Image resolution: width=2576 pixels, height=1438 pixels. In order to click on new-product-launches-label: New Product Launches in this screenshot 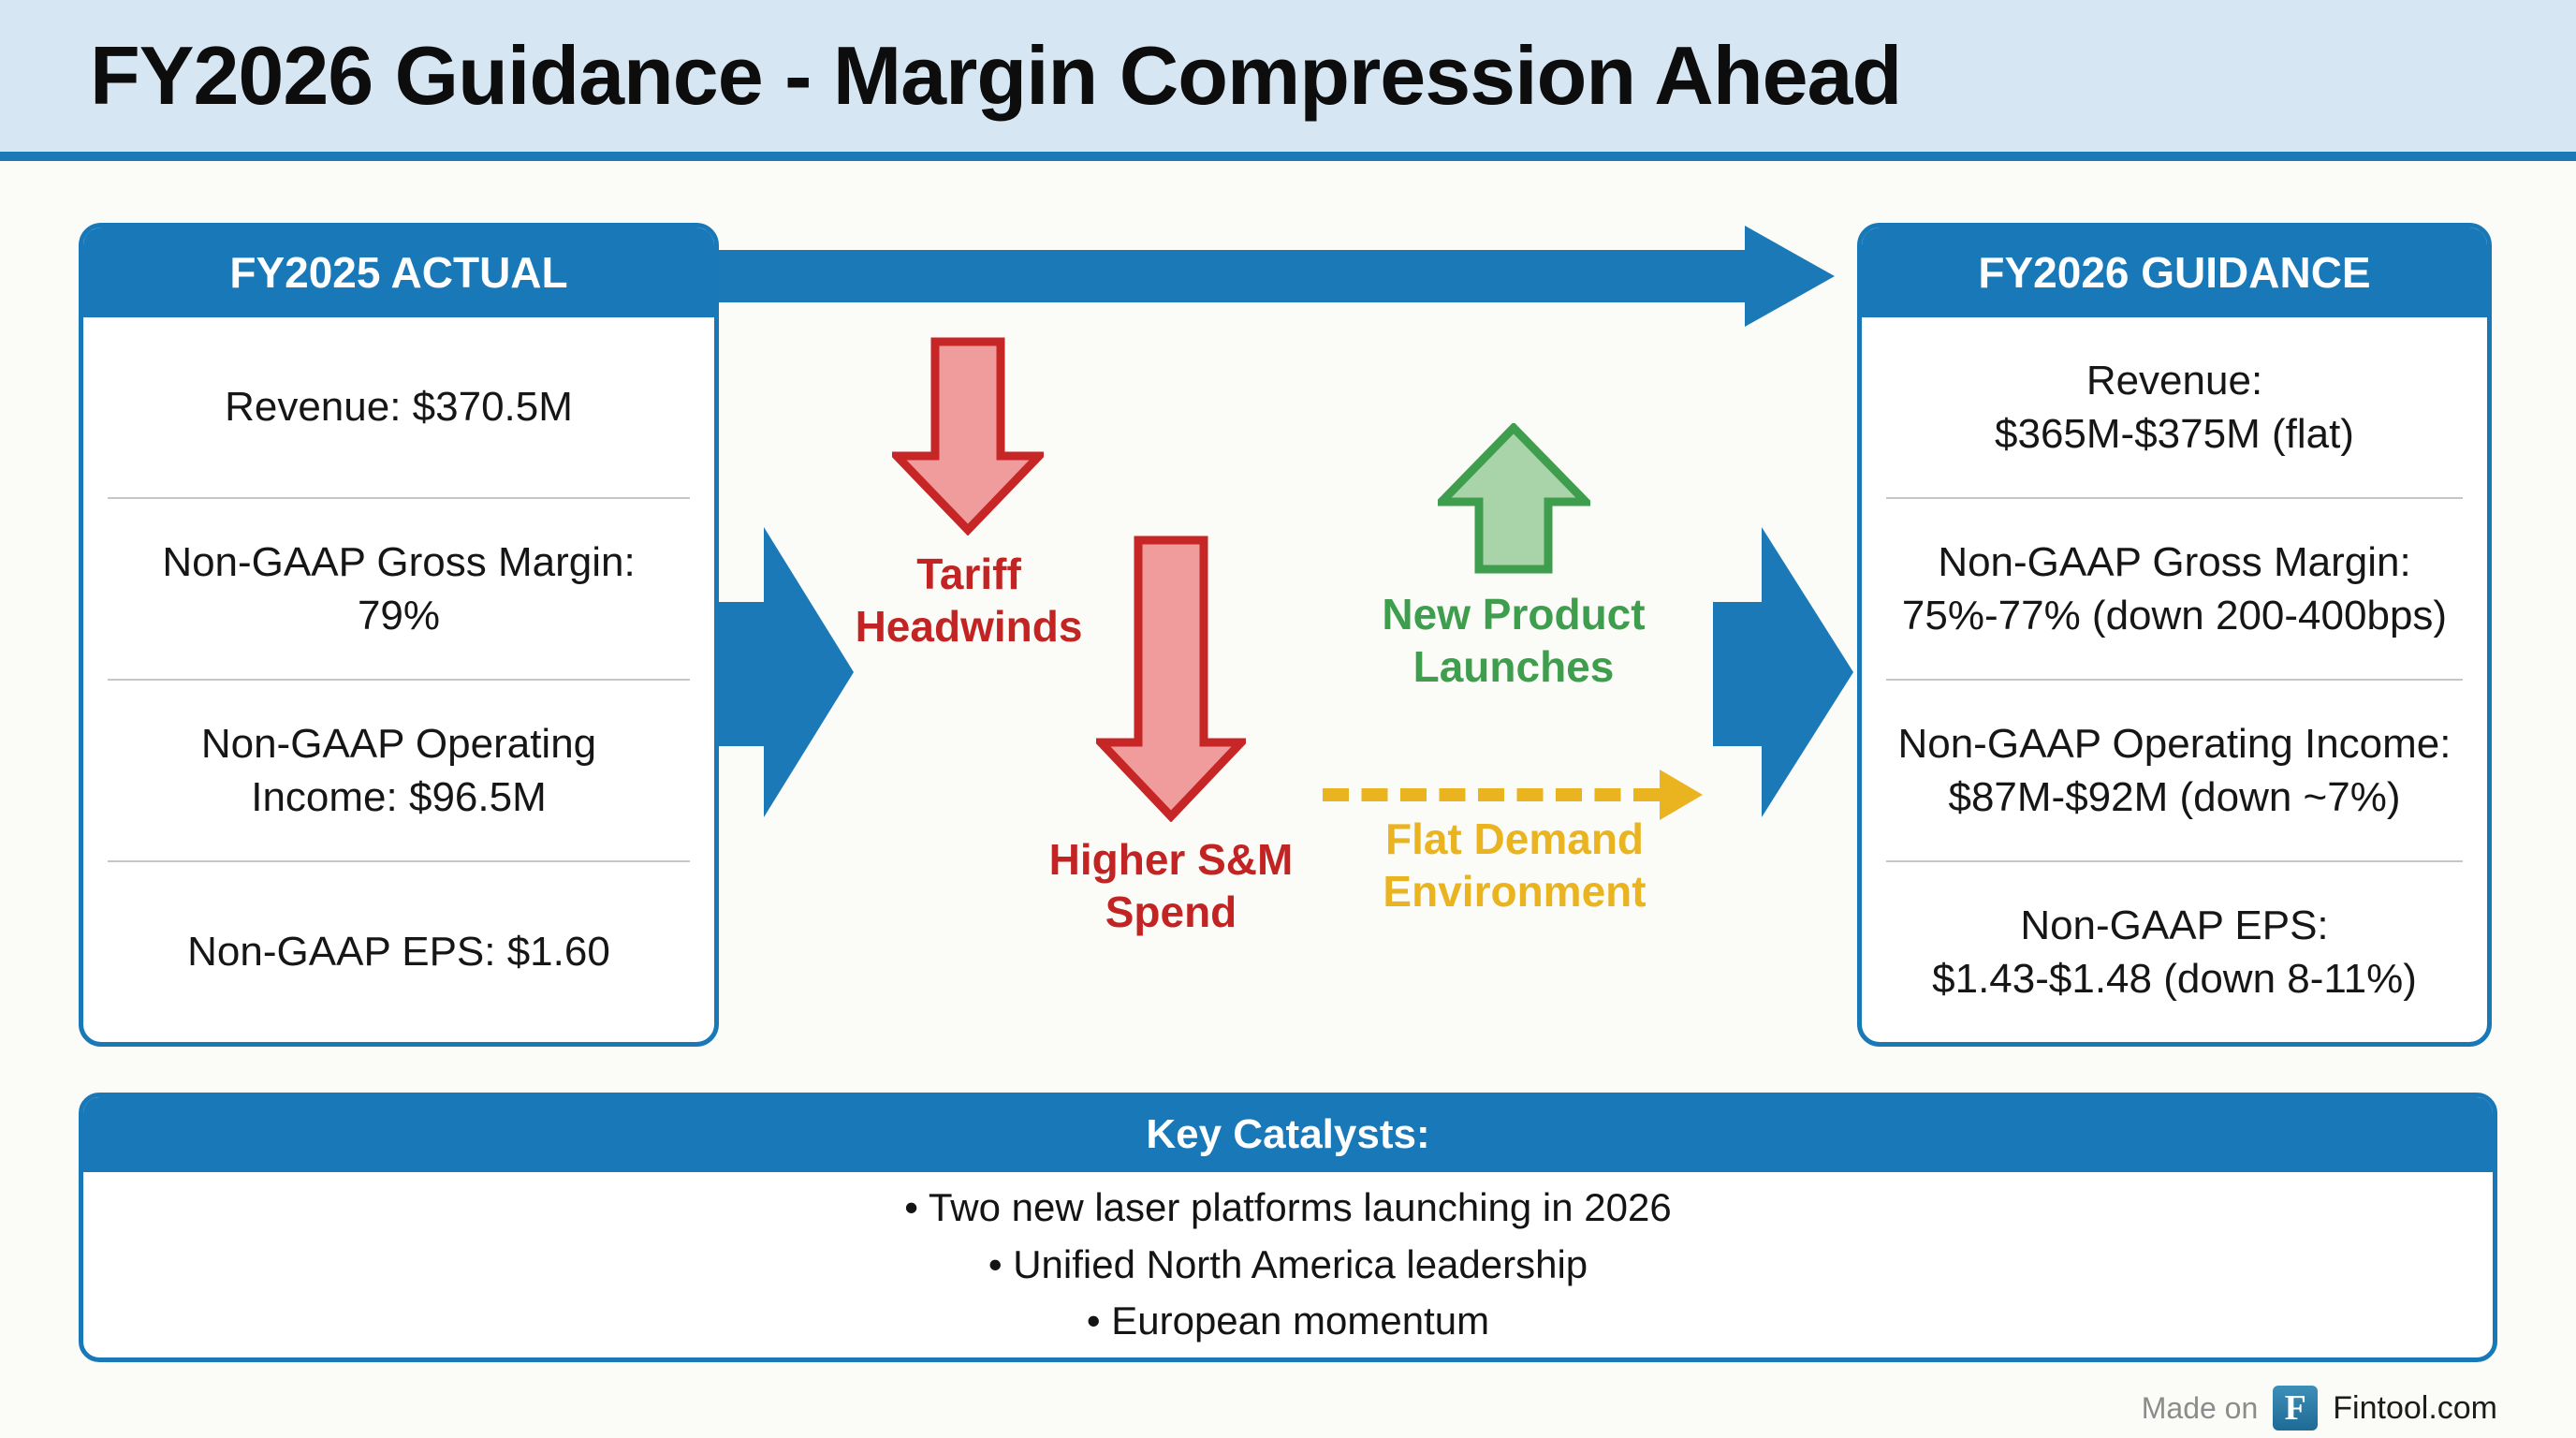, I will do `click(1514, 641)`.